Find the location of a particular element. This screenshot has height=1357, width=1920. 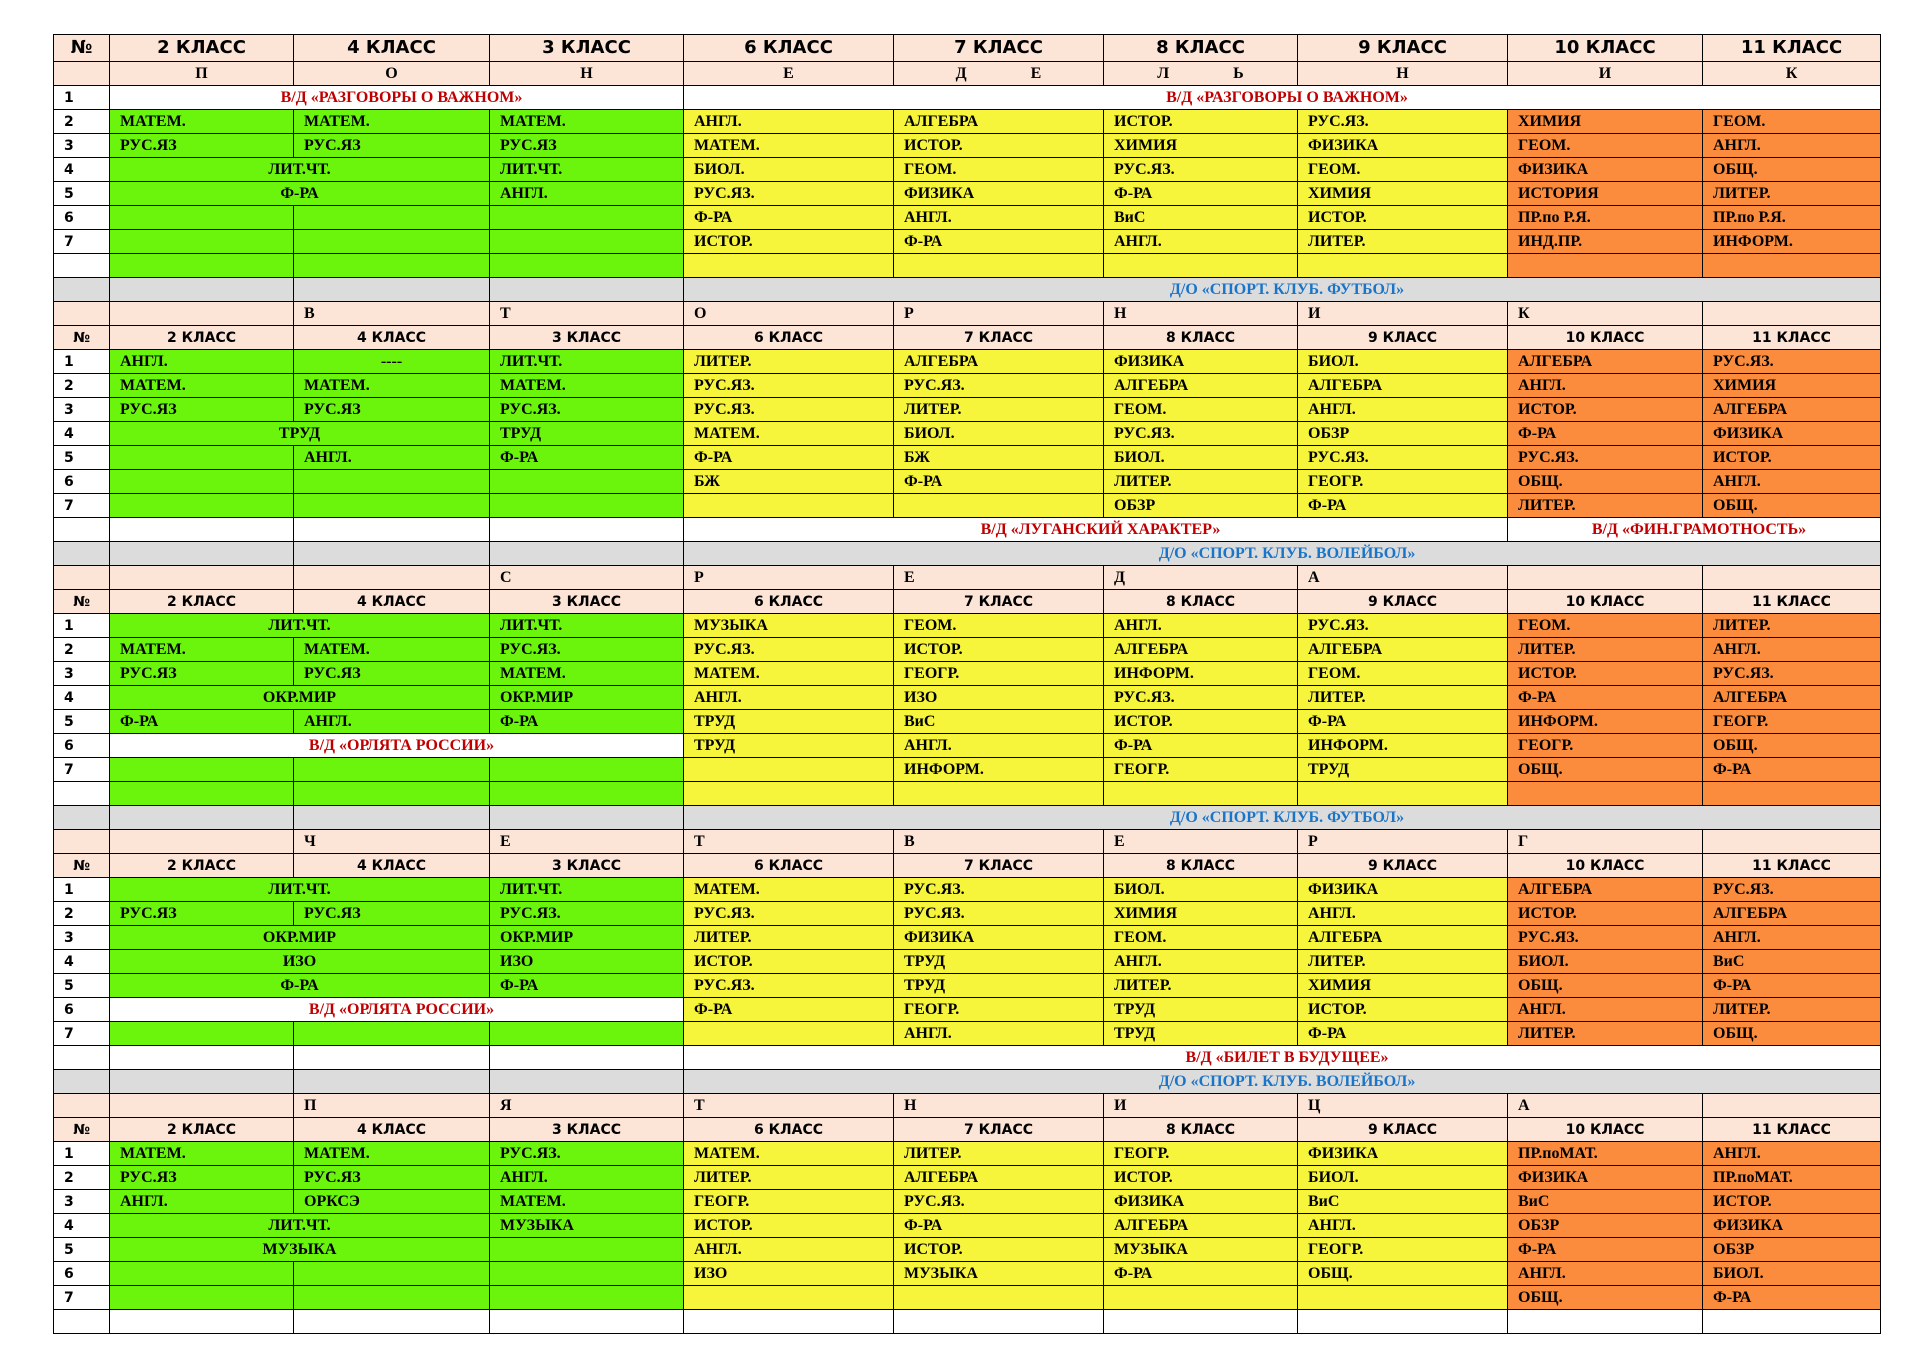

day-letter: Д Е is located at coordinates (998, 73).